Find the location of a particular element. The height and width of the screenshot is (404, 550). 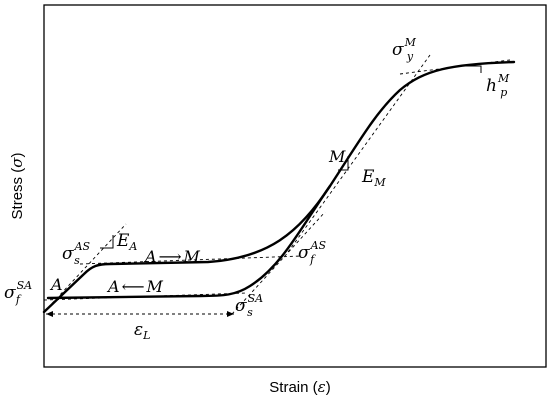

lower-plateau-dash is located at coordinates (145, 296).